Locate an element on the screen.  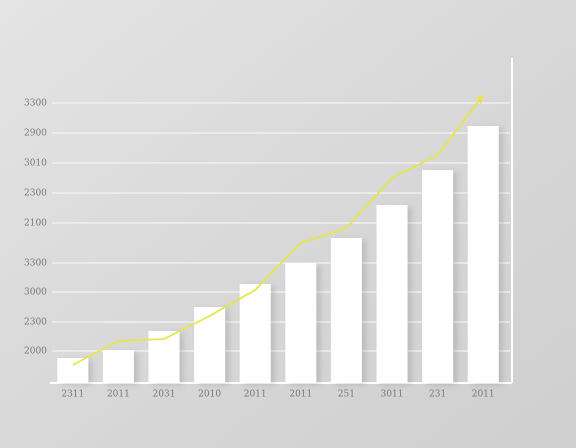
y-tick-label: 2000 is located at coordinates (35, 352).